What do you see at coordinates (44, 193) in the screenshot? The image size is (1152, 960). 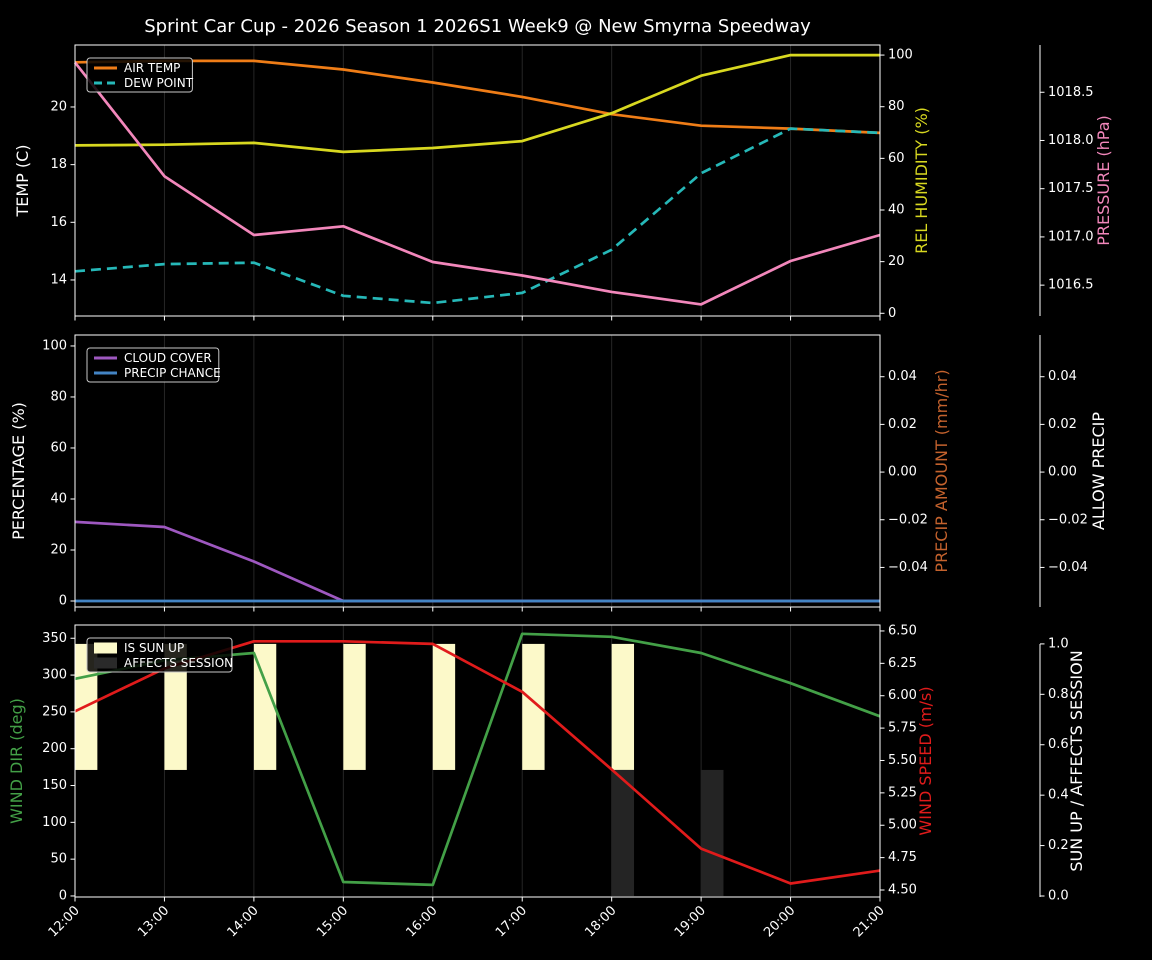 I see `left-axis: 14 16 18 20 TEMP (C)` at bounding box center [44, 193].